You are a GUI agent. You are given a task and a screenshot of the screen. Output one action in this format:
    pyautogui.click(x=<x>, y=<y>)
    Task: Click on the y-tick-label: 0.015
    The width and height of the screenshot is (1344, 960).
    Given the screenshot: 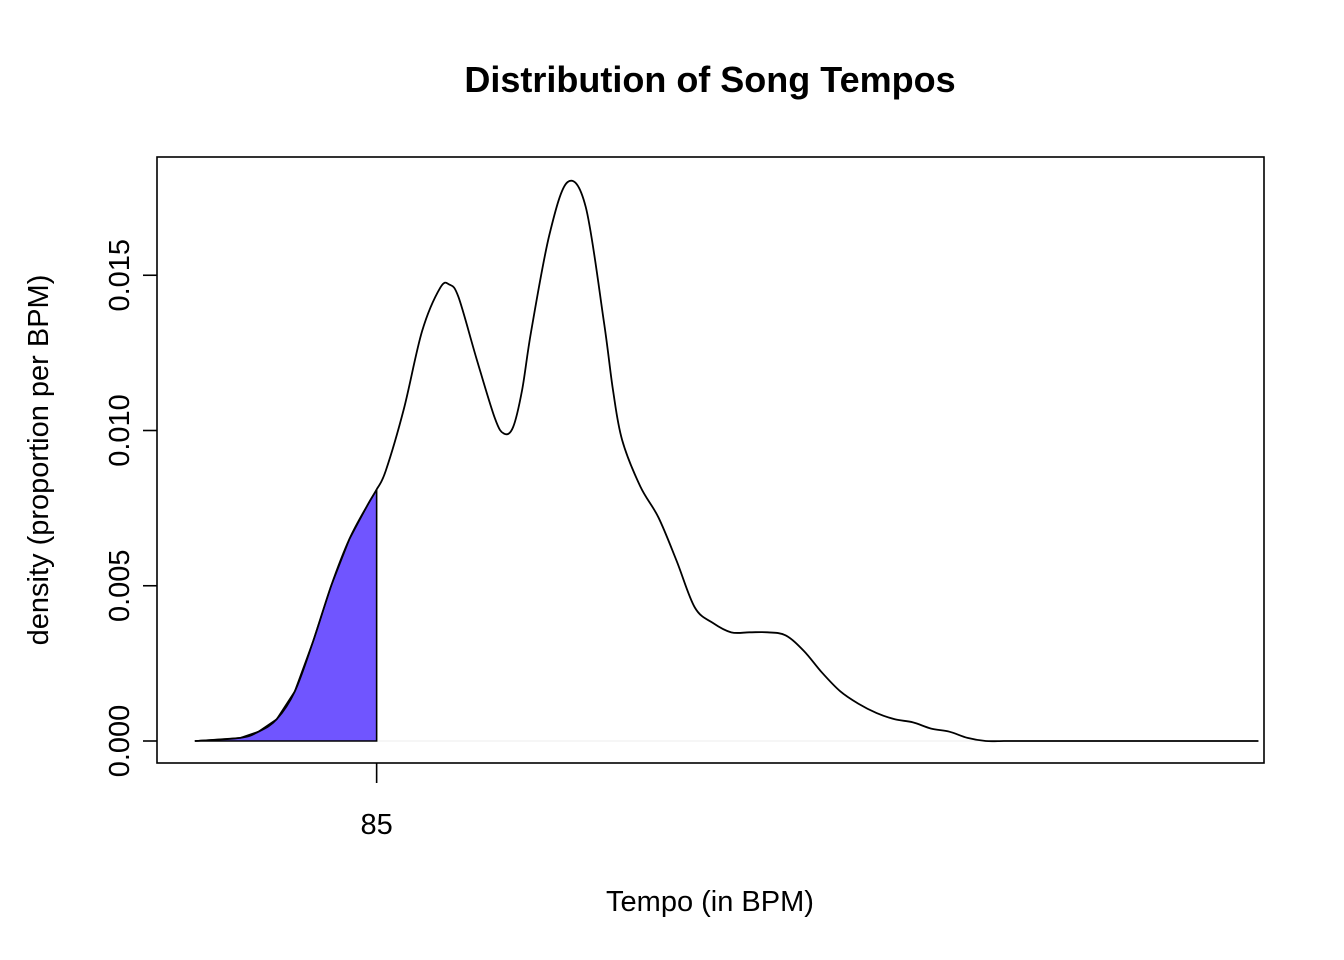 What is the action you would take?
    pyautogui.click(x=120, y=275)
    